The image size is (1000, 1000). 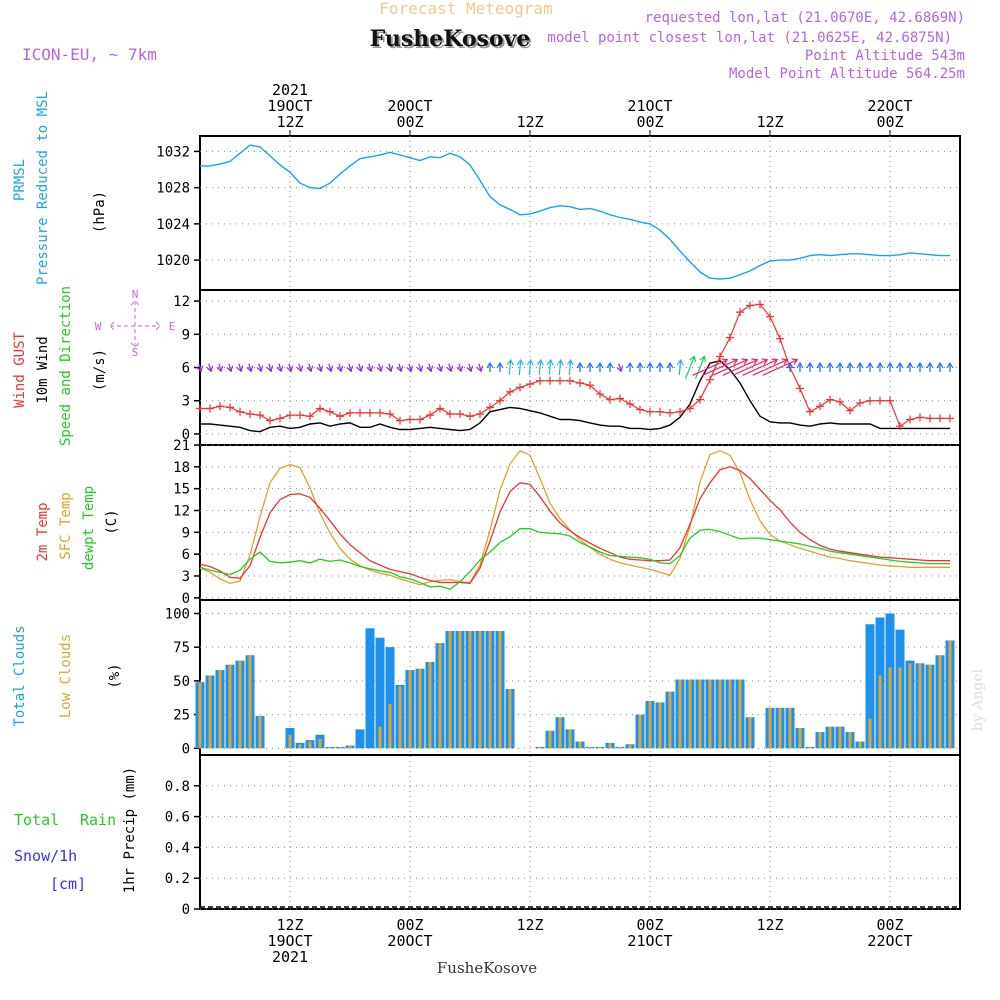 What do you see at coordinates (45, 856) in the screenshot?
I see `snow-label: Snow/1h` at bounding box center [45, 856].